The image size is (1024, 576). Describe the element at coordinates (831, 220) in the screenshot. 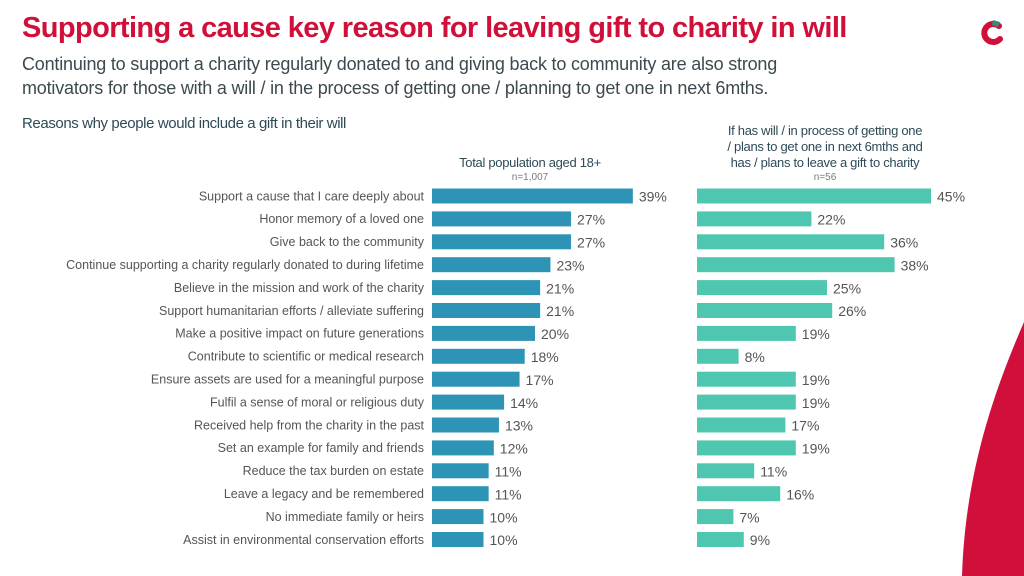

I see `value-label-will: 22%` at that location.